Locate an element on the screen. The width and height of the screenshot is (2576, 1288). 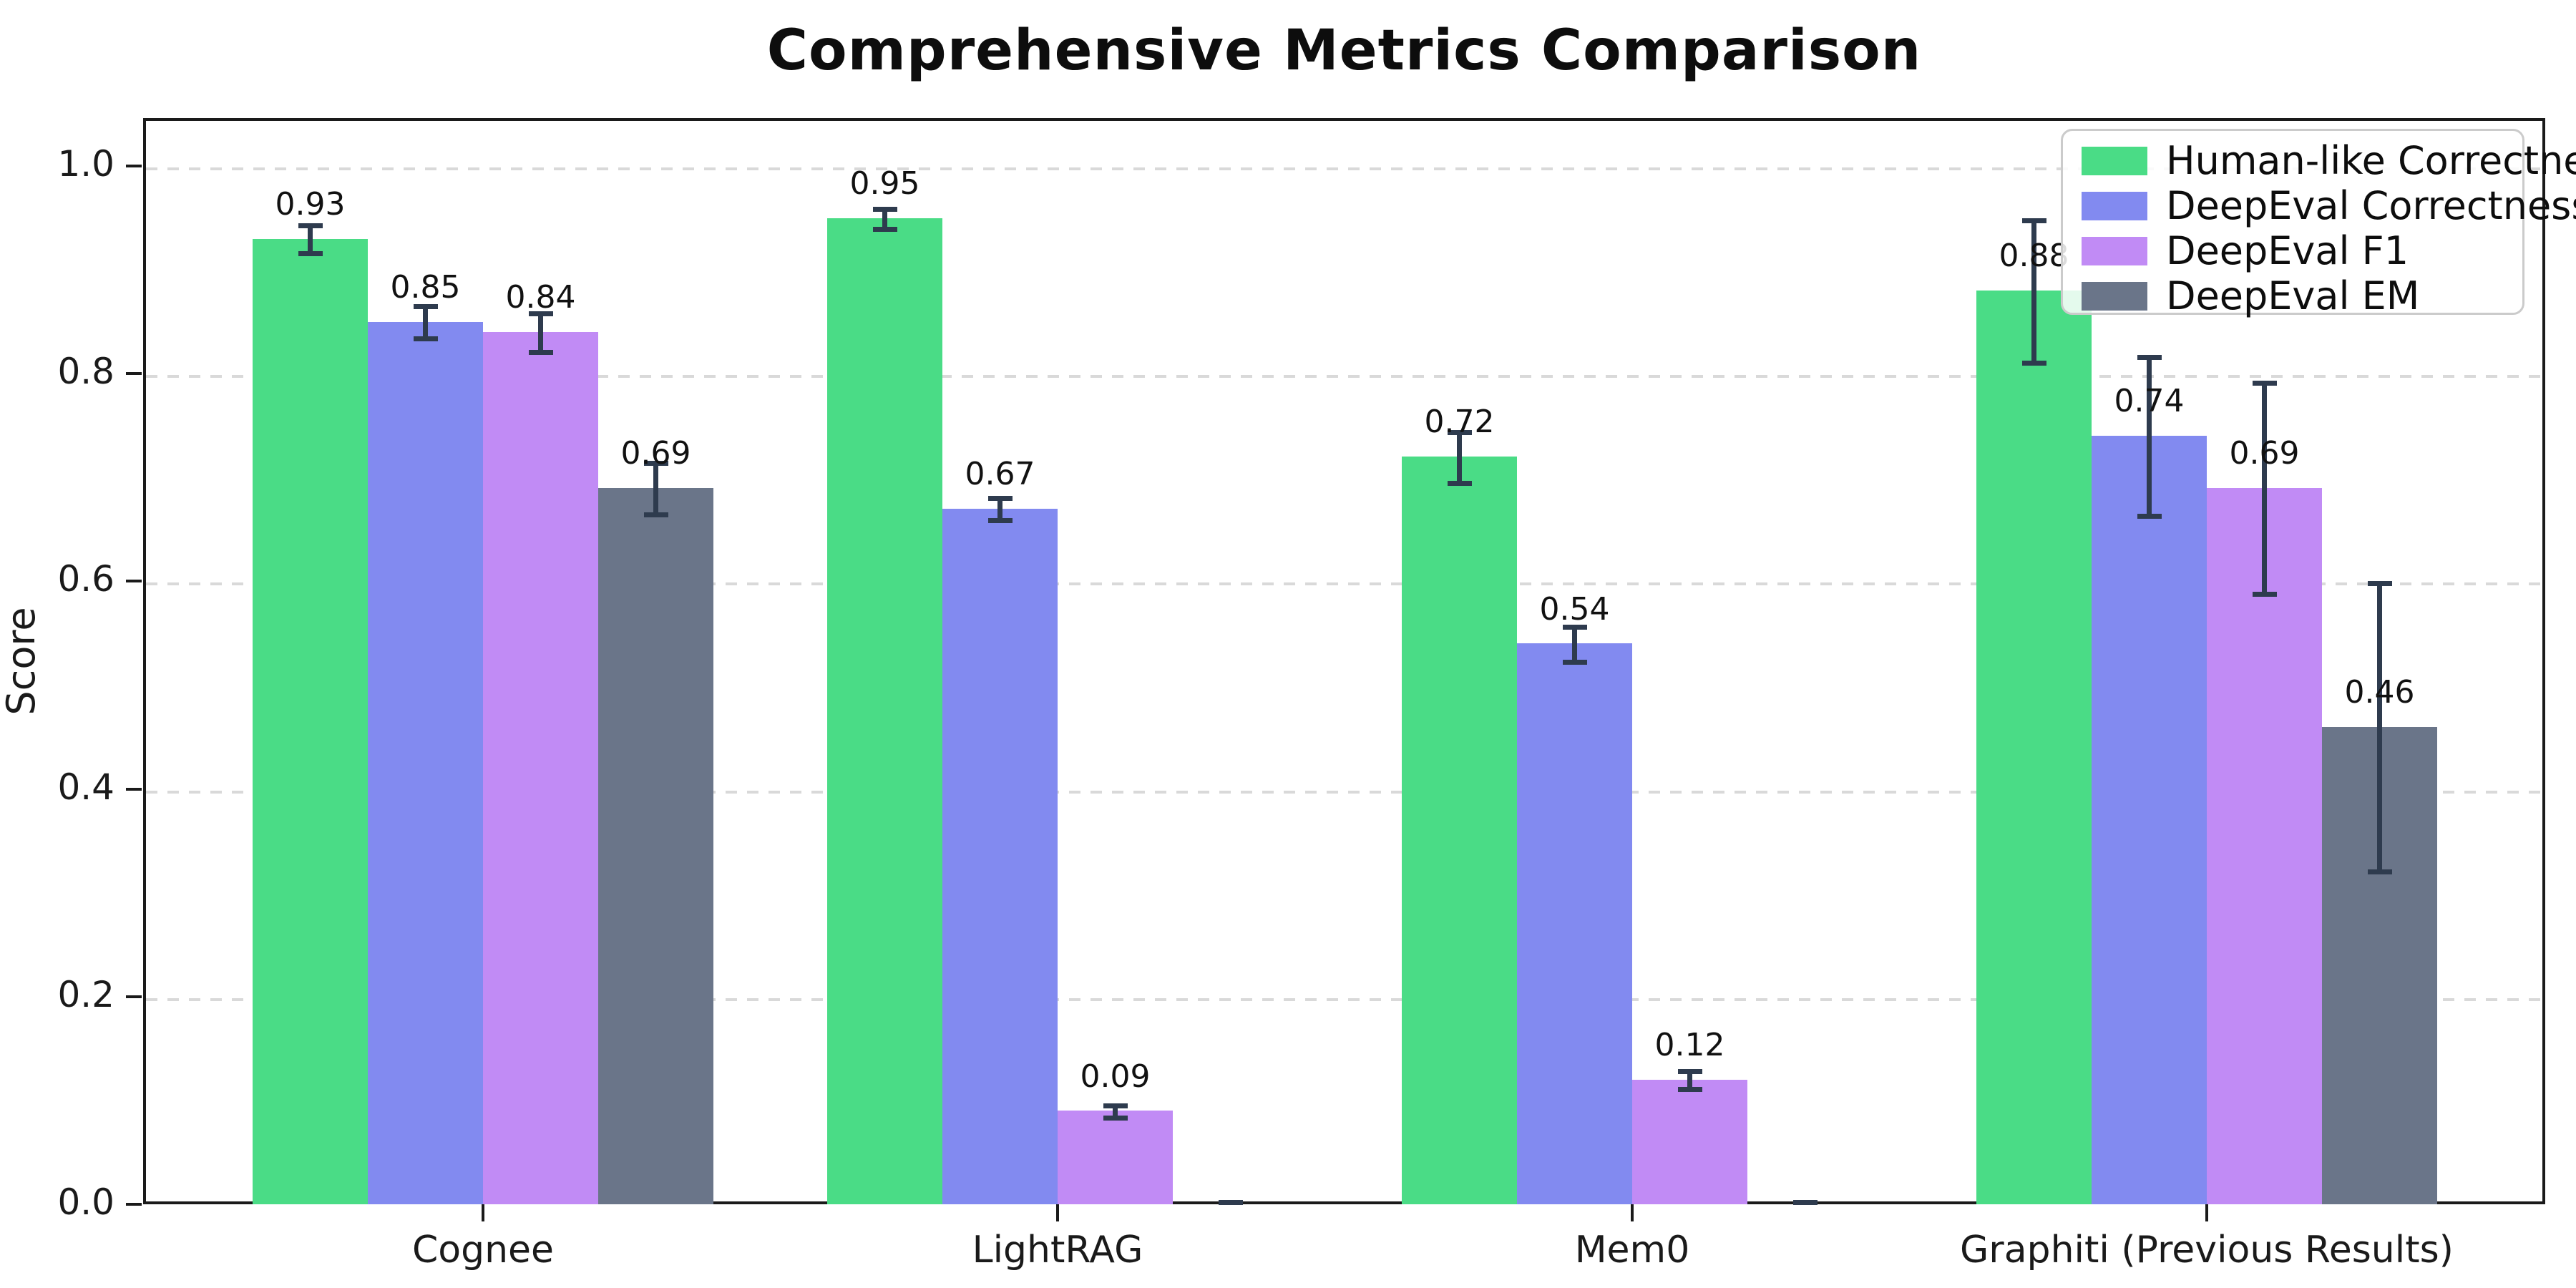
bar-value-label: 0.12 is located at coordinates (1690, 1044).